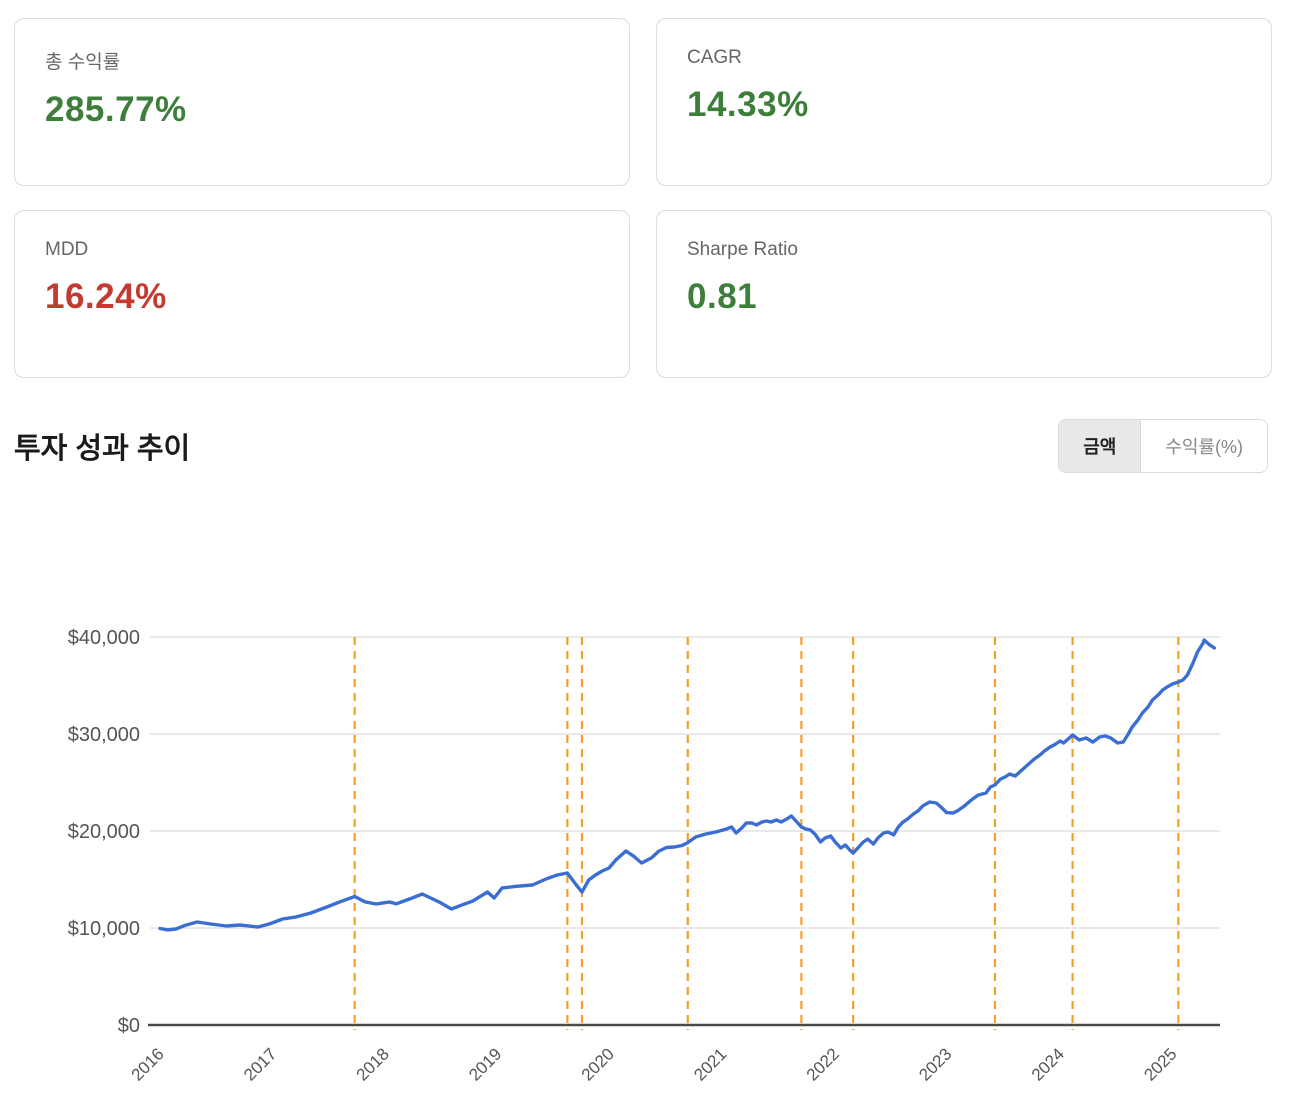 The width and height of the screenshot is (1294, 1096). I want to click on x-axis-label: 2025, so click(1160, 1064).